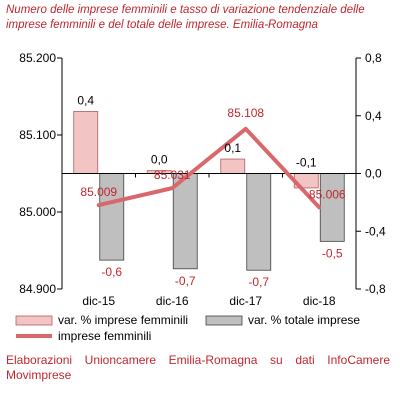  I want to click on label-total-dic-17: -0,7, so click(258, 282).